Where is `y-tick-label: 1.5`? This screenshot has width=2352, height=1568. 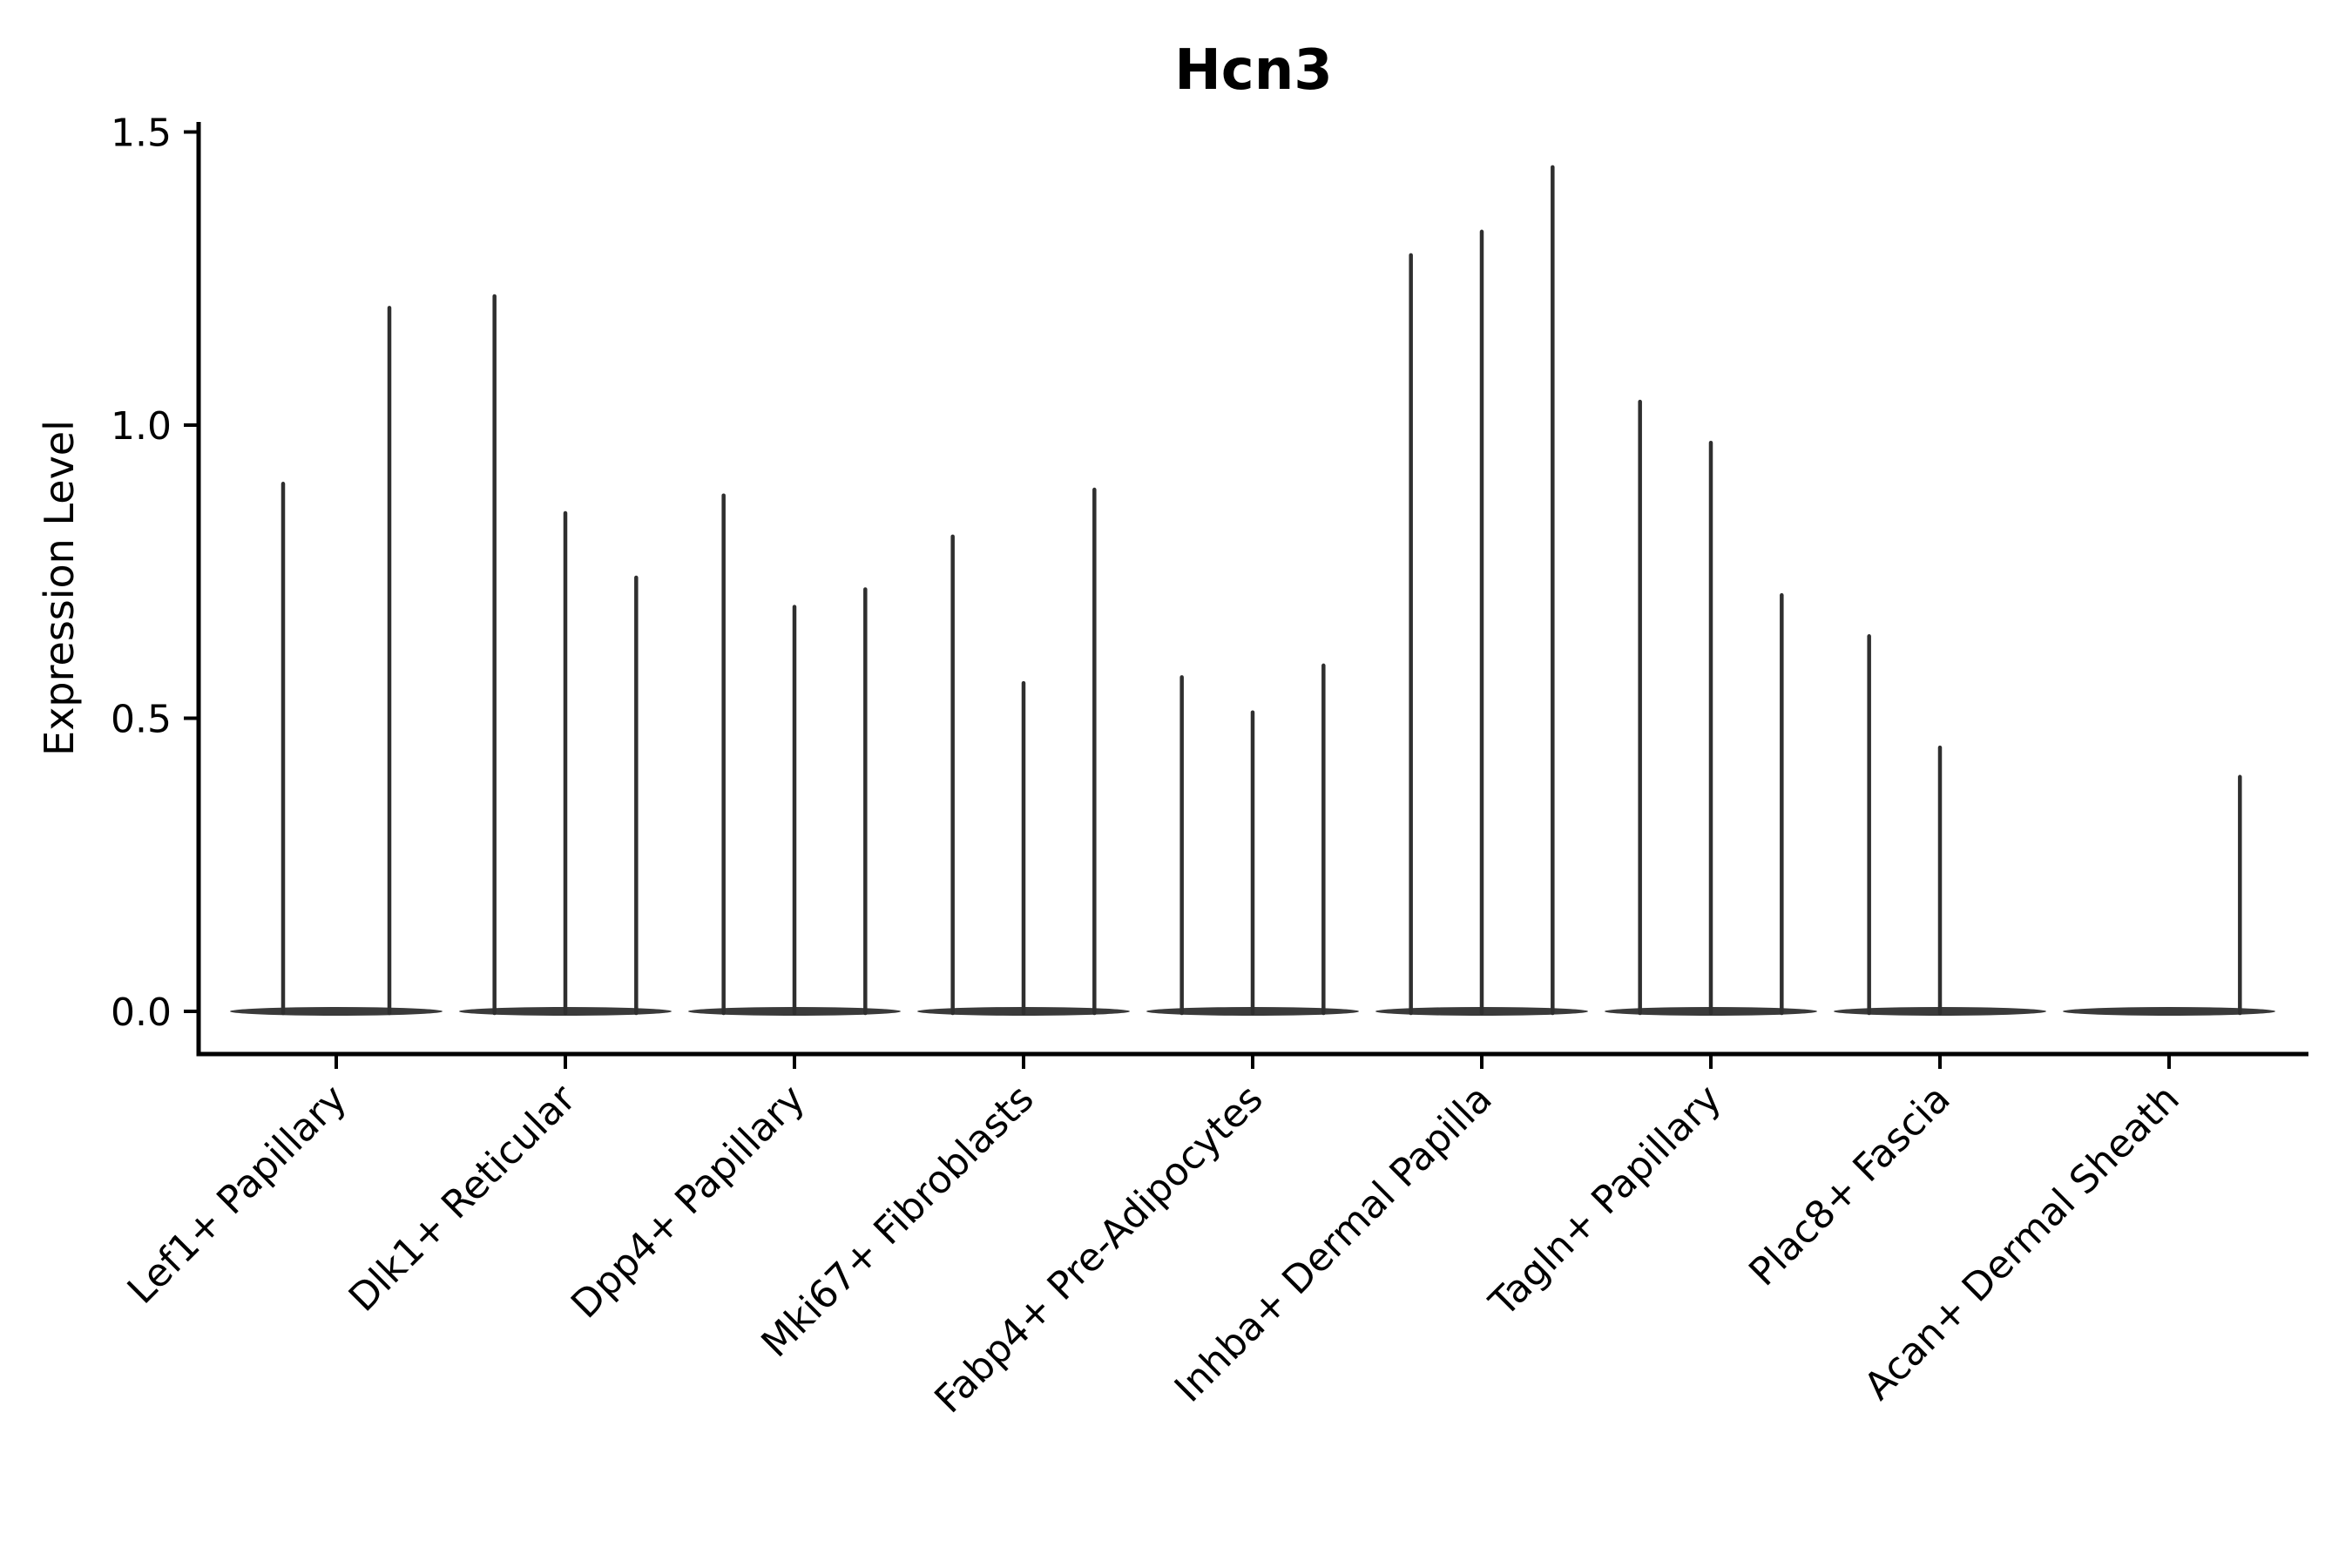
y-tick-label: 1.5 is located at coordinates (141, 134).